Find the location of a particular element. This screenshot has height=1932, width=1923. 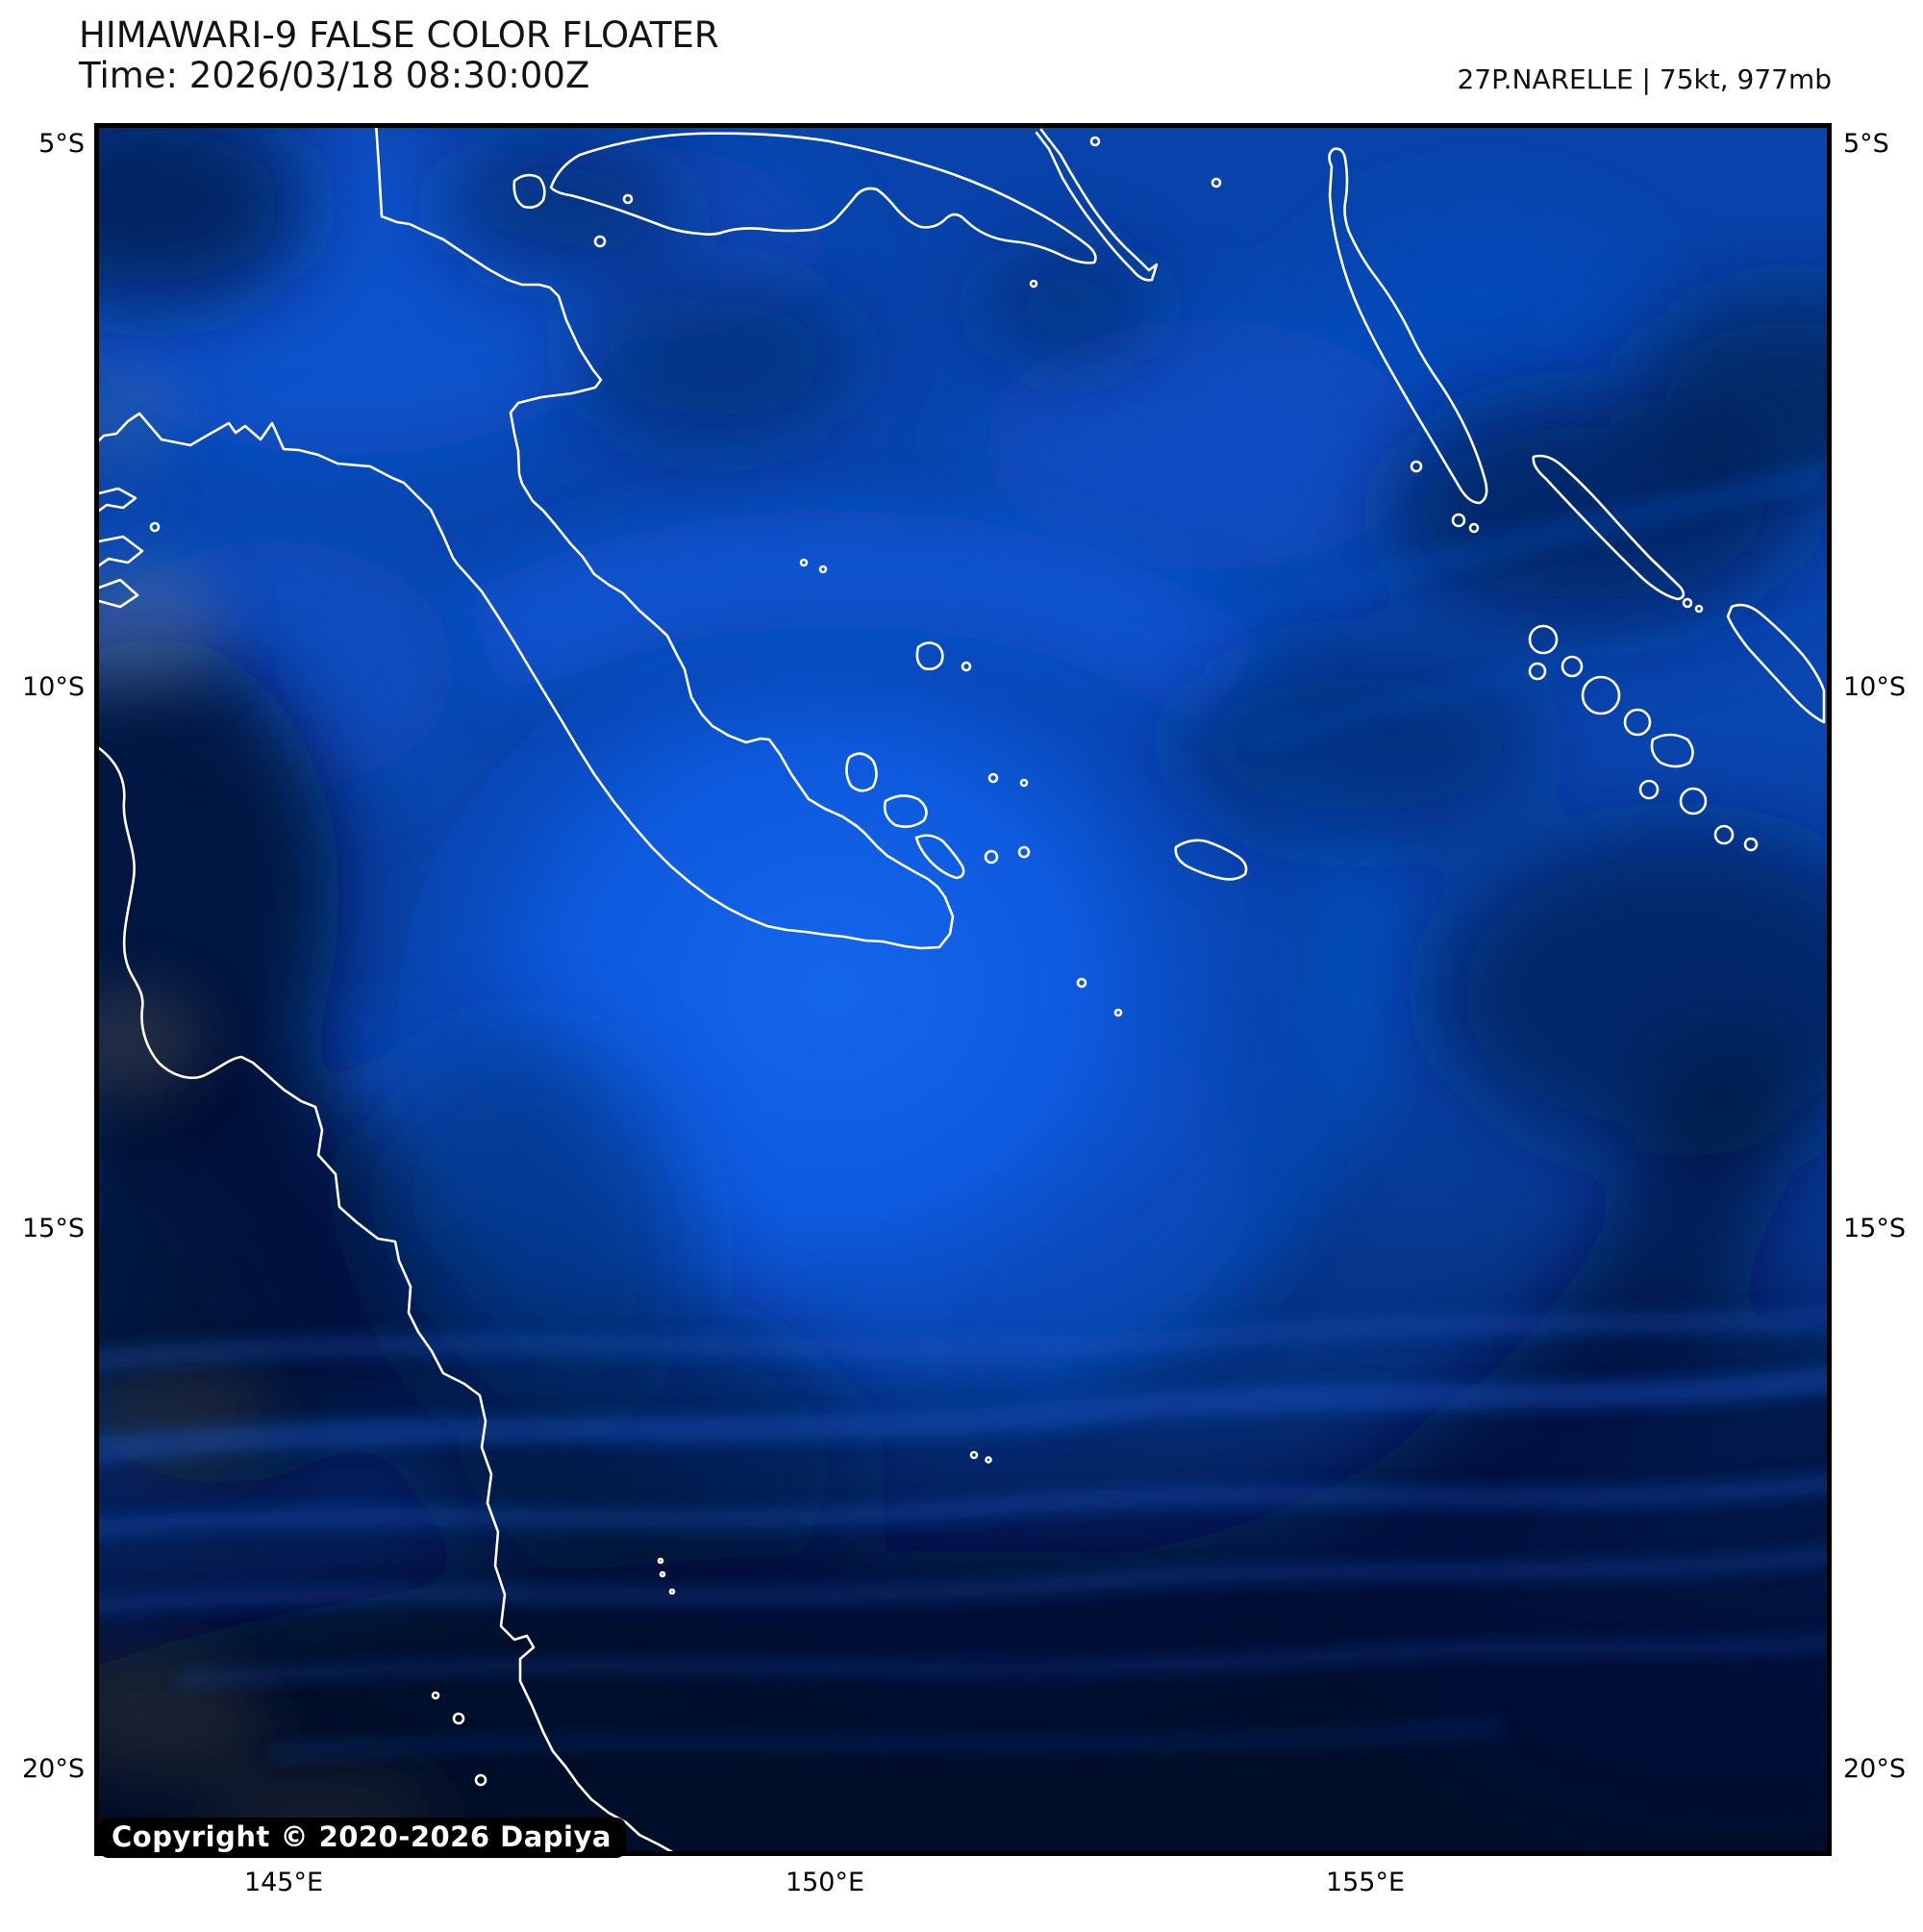

lat-label-right-20s: 20°S is located at coordinates (1874, 1769).